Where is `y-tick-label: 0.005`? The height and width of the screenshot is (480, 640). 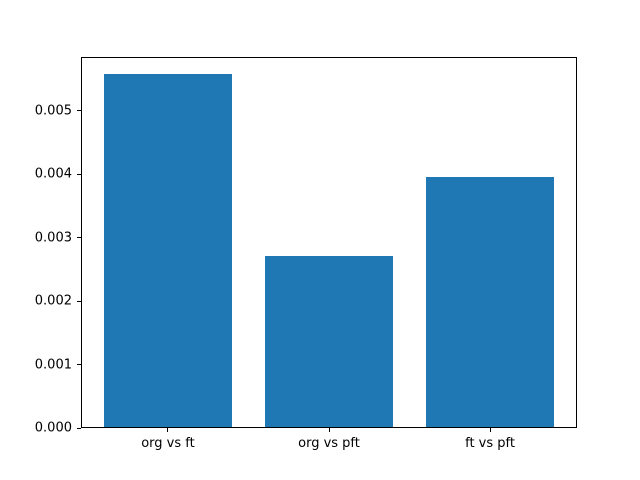 y-tick-label: 0.005 is located at coordinates (53, 111).